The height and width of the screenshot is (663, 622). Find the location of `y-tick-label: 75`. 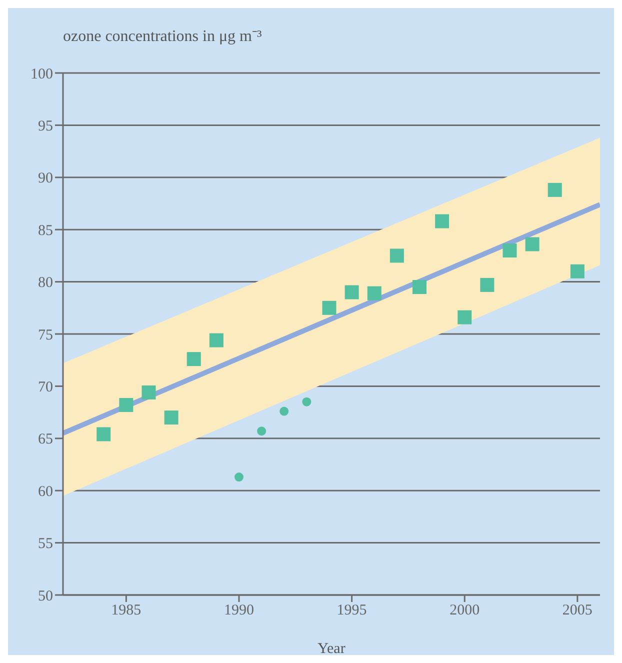

y-tick-label: 75 is located at coordinates (45, 335).